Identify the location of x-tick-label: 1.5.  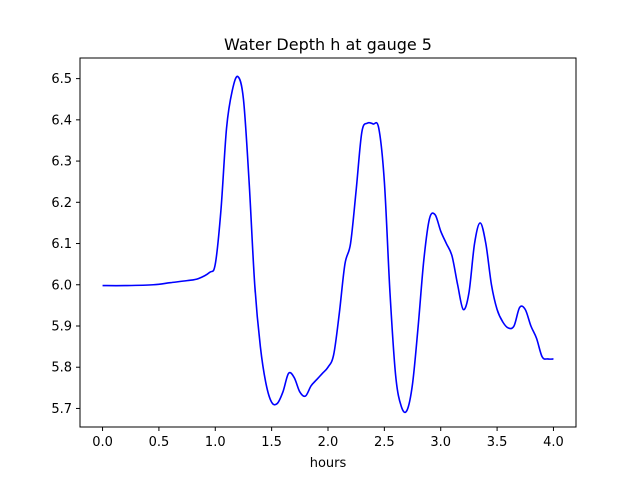
(271, 442).